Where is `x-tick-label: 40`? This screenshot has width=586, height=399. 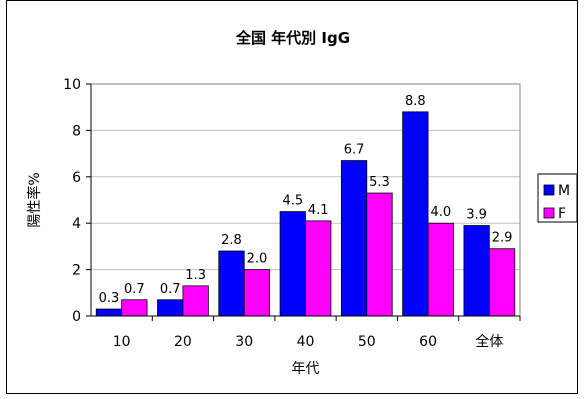
x-tick-label: 40 is located at coordinates (306, 342).